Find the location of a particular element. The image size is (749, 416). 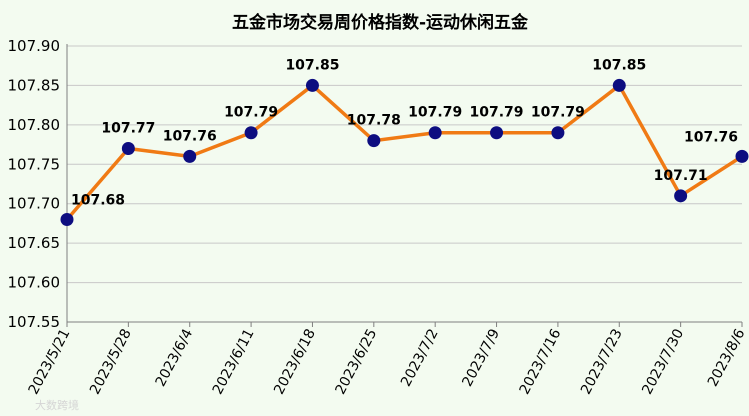

data-label: 107.68 is located at coordinates (98, 200).